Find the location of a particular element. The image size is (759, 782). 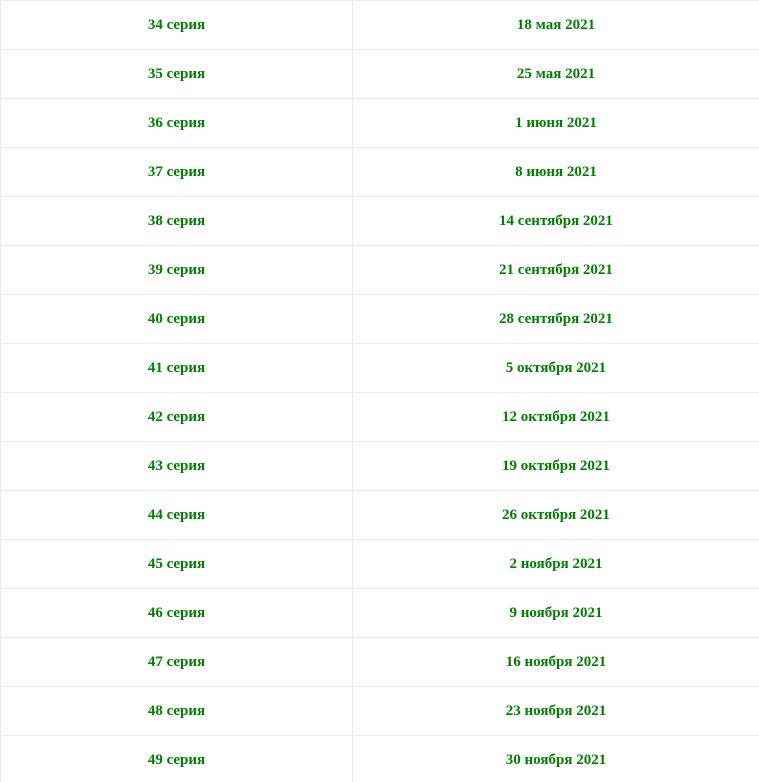

air-date-cell: 12 октября 2021 is located at coordinates (555, 417).